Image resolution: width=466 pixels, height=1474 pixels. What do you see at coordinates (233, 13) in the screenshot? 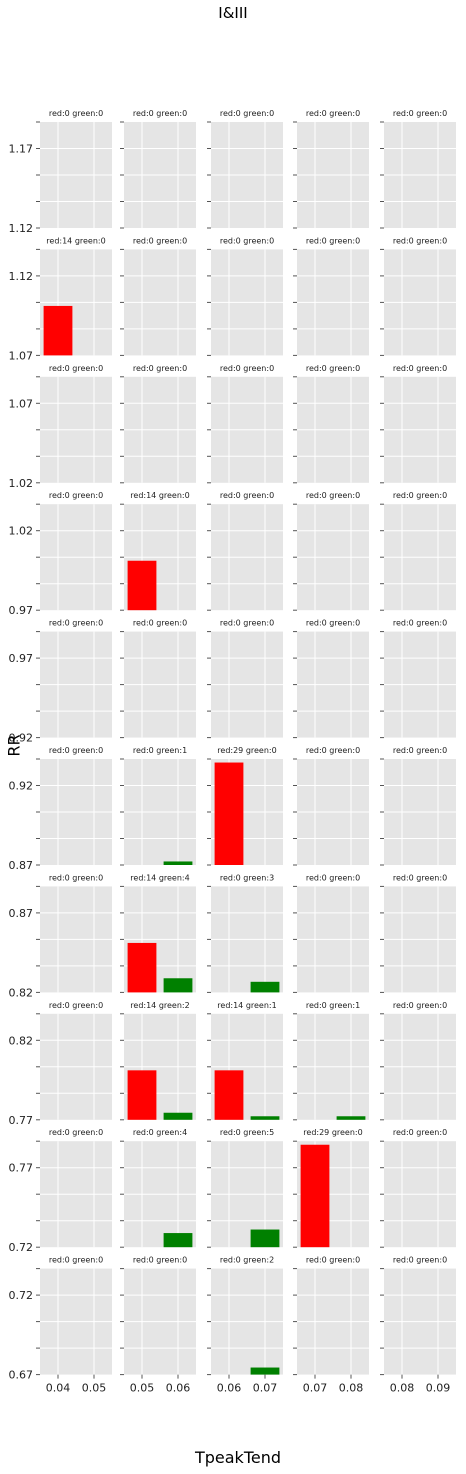
I see `chart-title: I&III` at bounding box center [233, 13].